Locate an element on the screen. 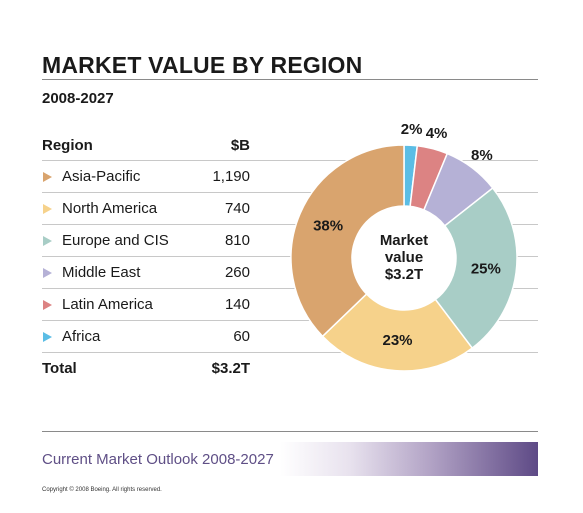  table-row: Africa 60 is located at coordinates (146, 337).